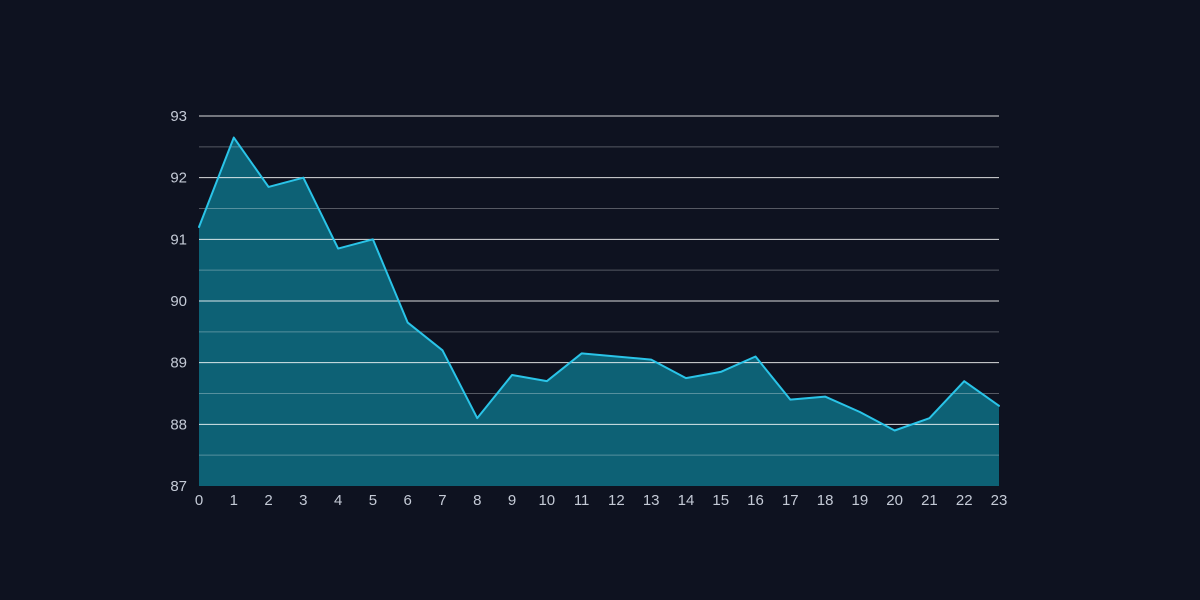 The width and height of the screenshot is (1200, 600). Describe the element at coordinates (408, 500) in the screenshot. I see `x-tick-label: 6` at that location.